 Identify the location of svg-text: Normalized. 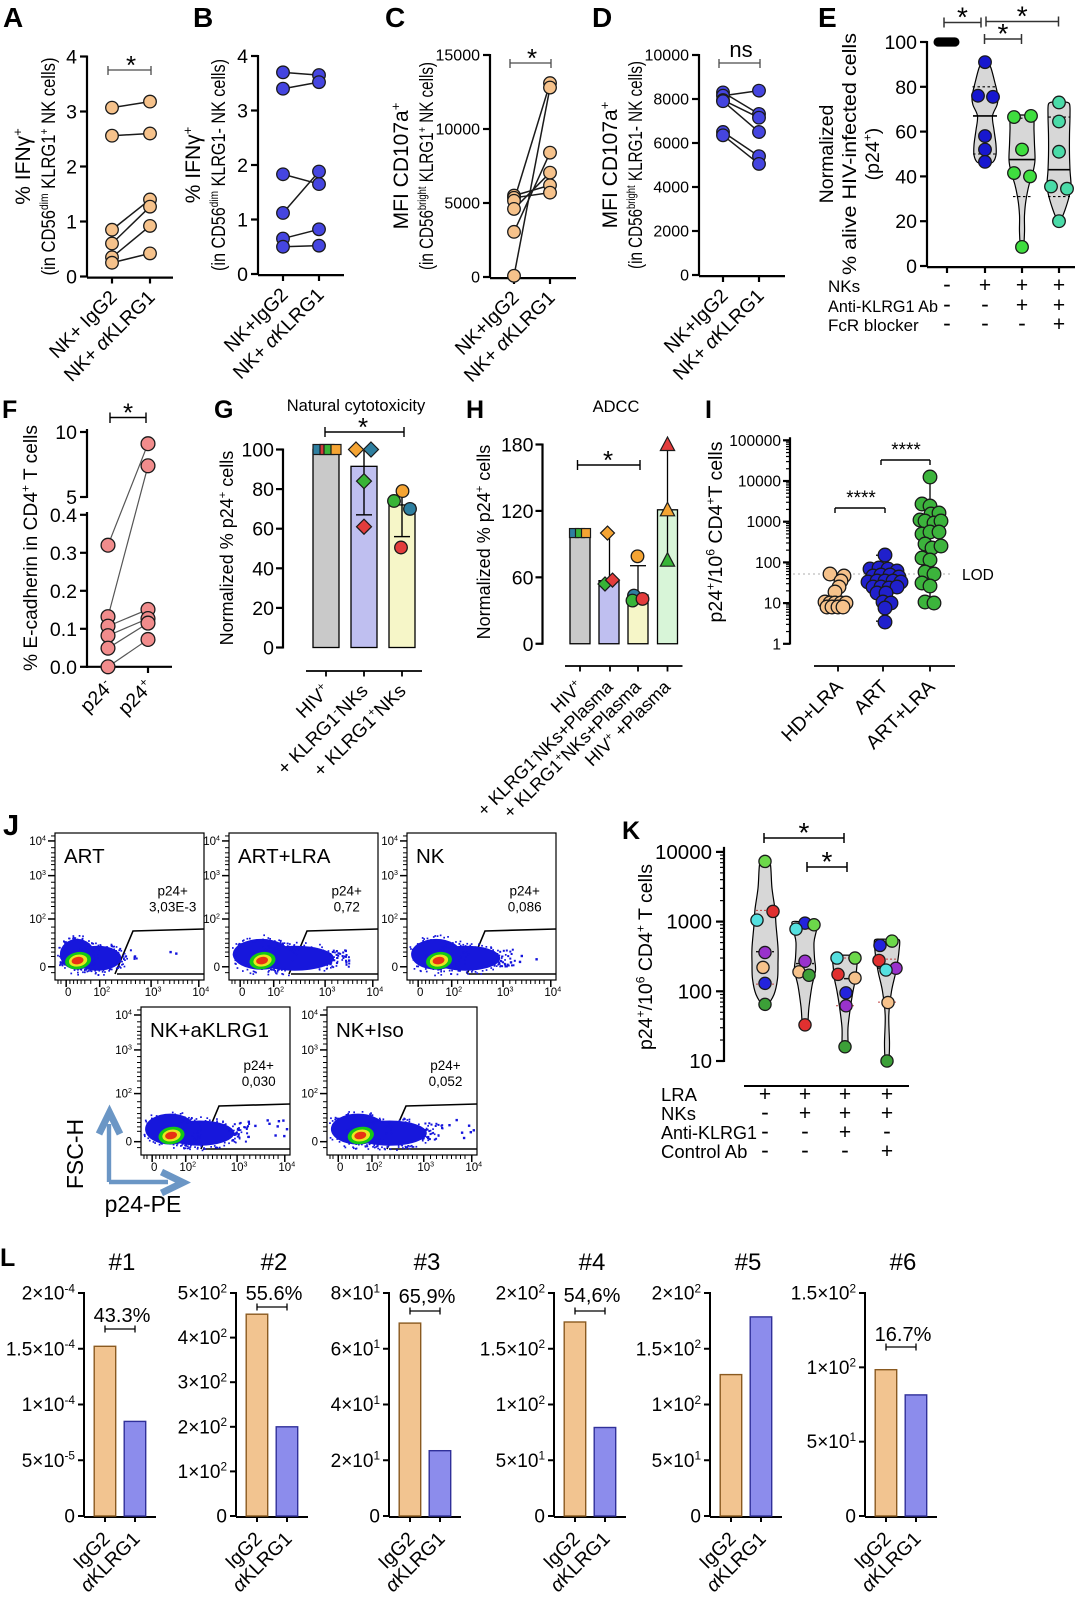
(827, 154).